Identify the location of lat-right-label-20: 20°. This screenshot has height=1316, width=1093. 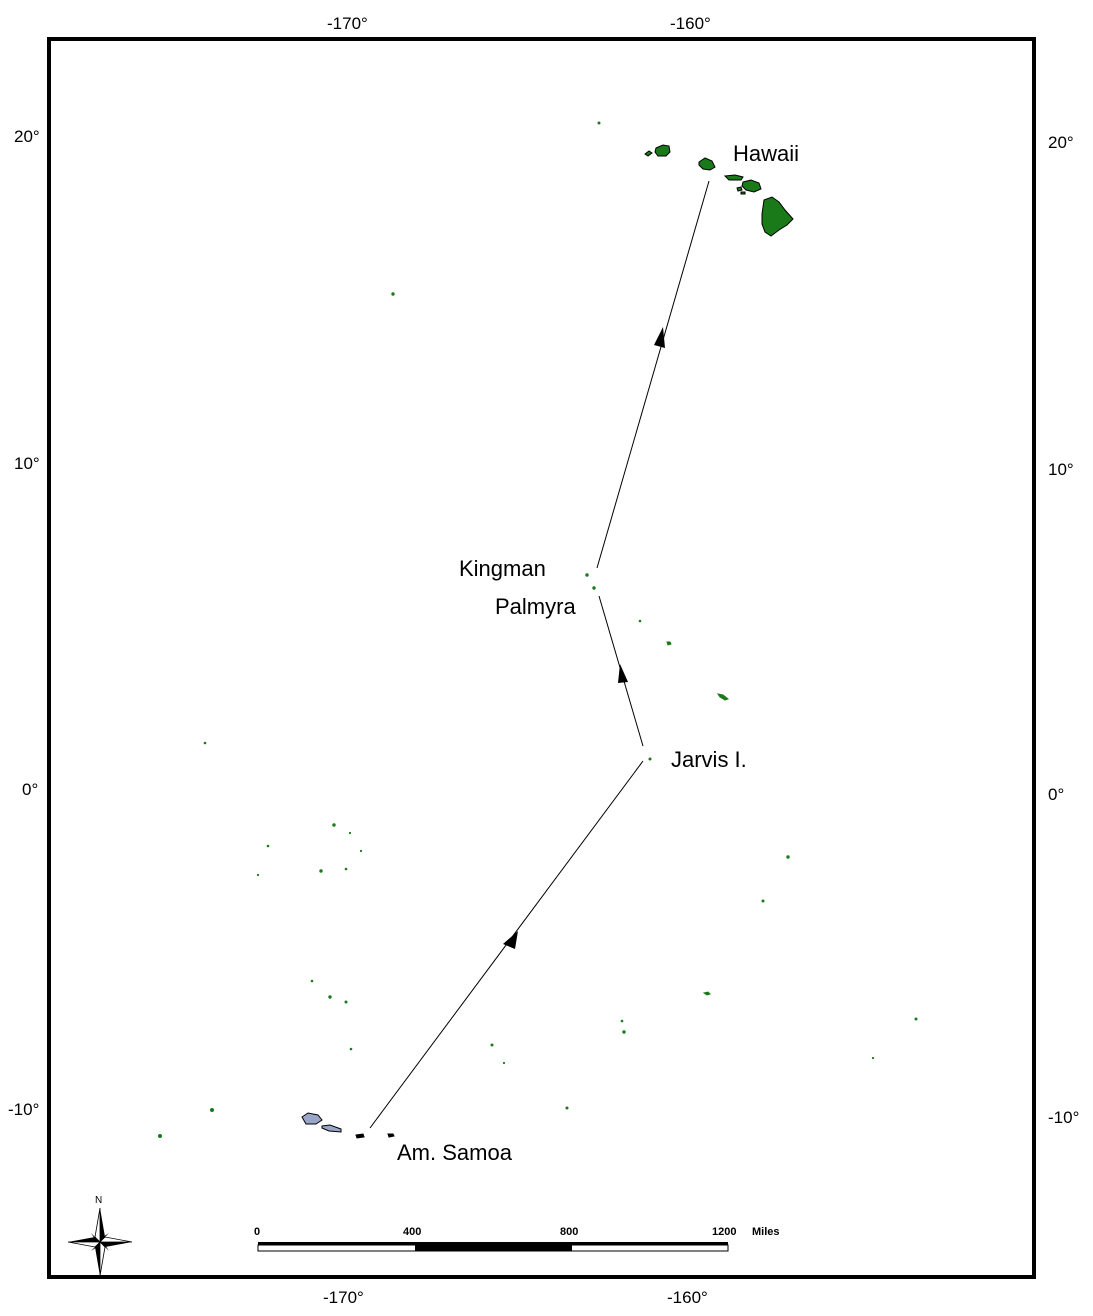
(1061, 142).